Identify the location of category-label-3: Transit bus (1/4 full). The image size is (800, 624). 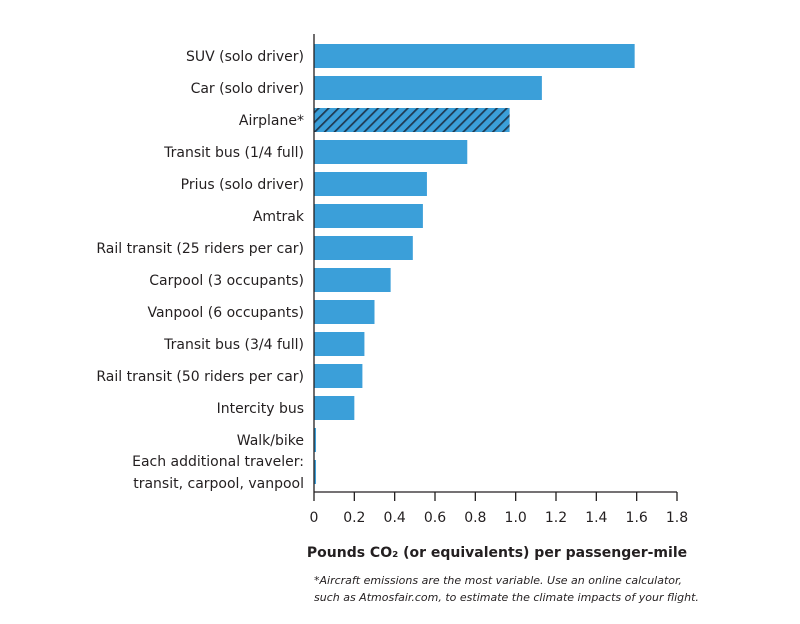
(233, 153).